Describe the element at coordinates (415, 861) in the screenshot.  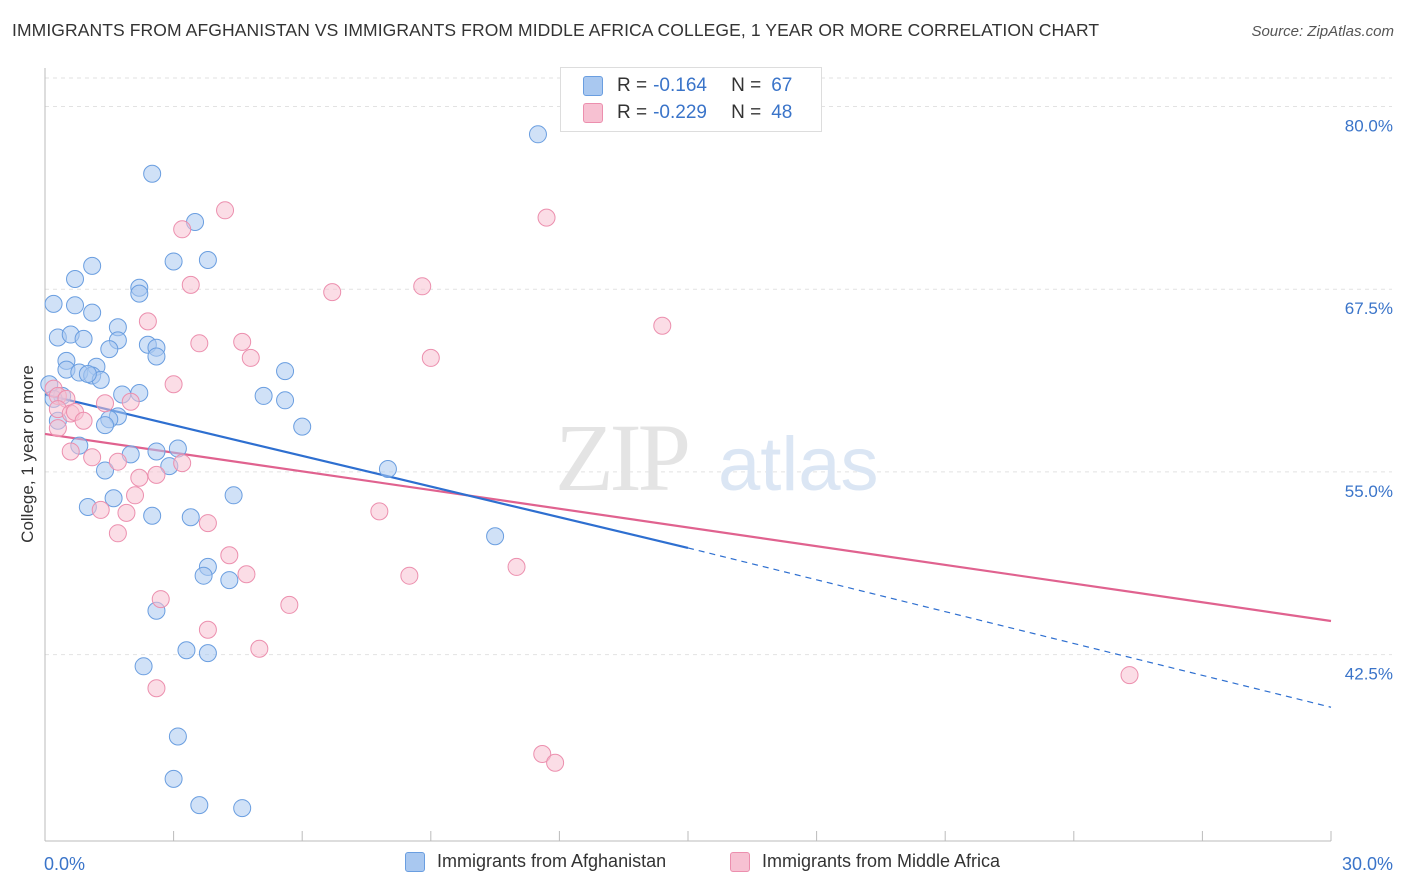
I see `bottom-legend-swatch-blue` at that location.